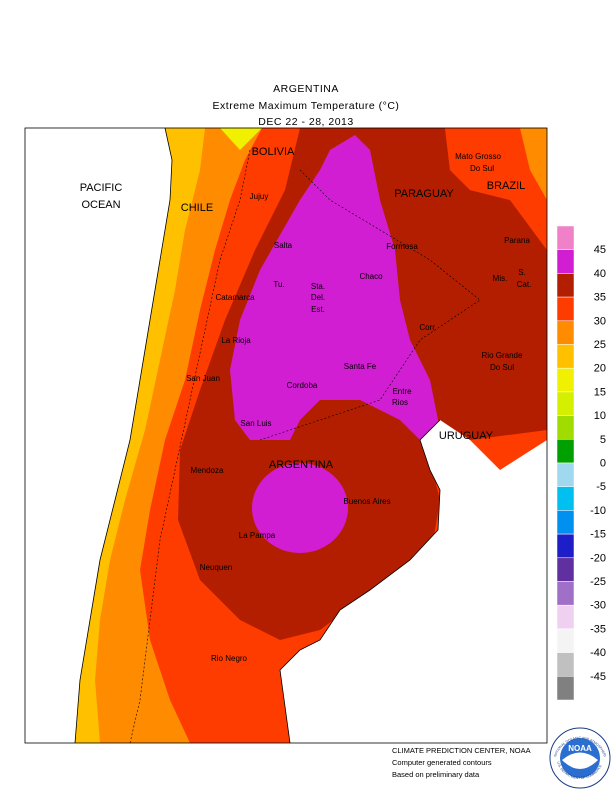 The width and height of the screenshot is (612, 797). Describe the element at coordinates (123, 435) in the screenshot. I see `coastline` at that location.